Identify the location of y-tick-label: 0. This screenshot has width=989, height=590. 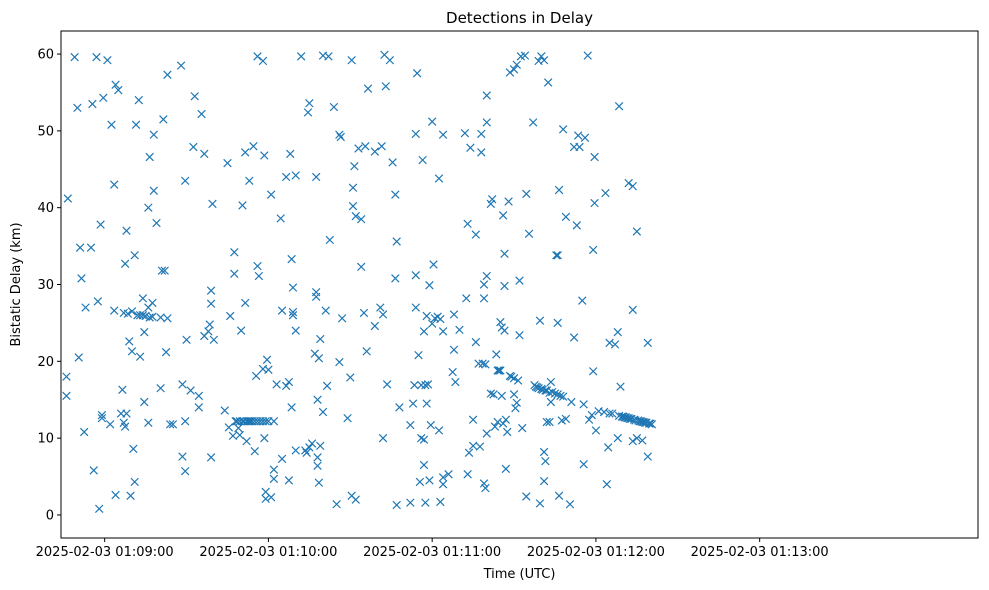
(50, 515).